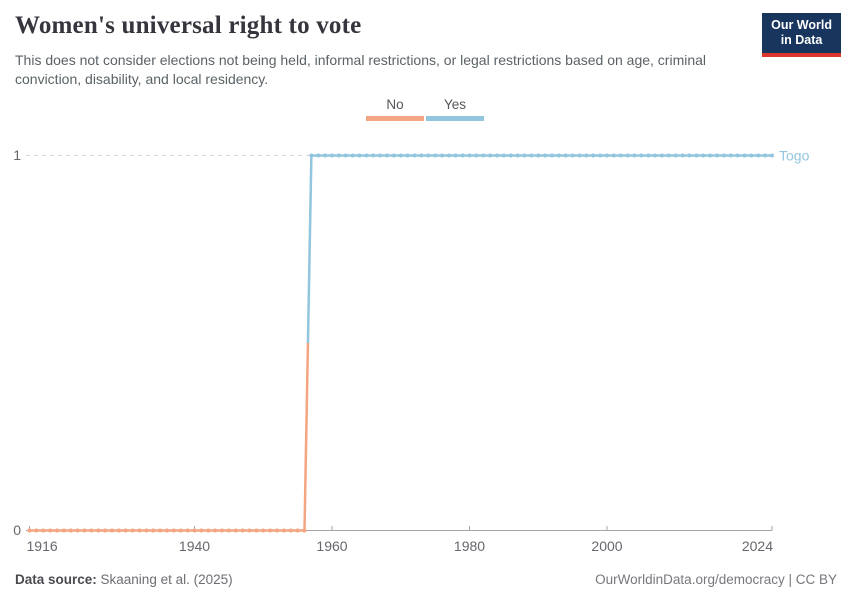  I want to click on legend-swatch-yes, so click(455, 118).